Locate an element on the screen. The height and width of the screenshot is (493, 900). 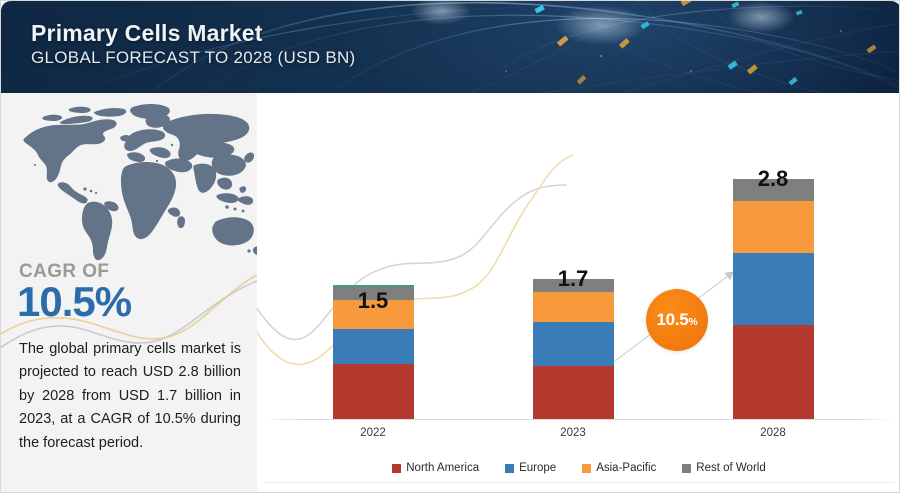
legend-item-europe: Europe is located at coordinates (530, 468).